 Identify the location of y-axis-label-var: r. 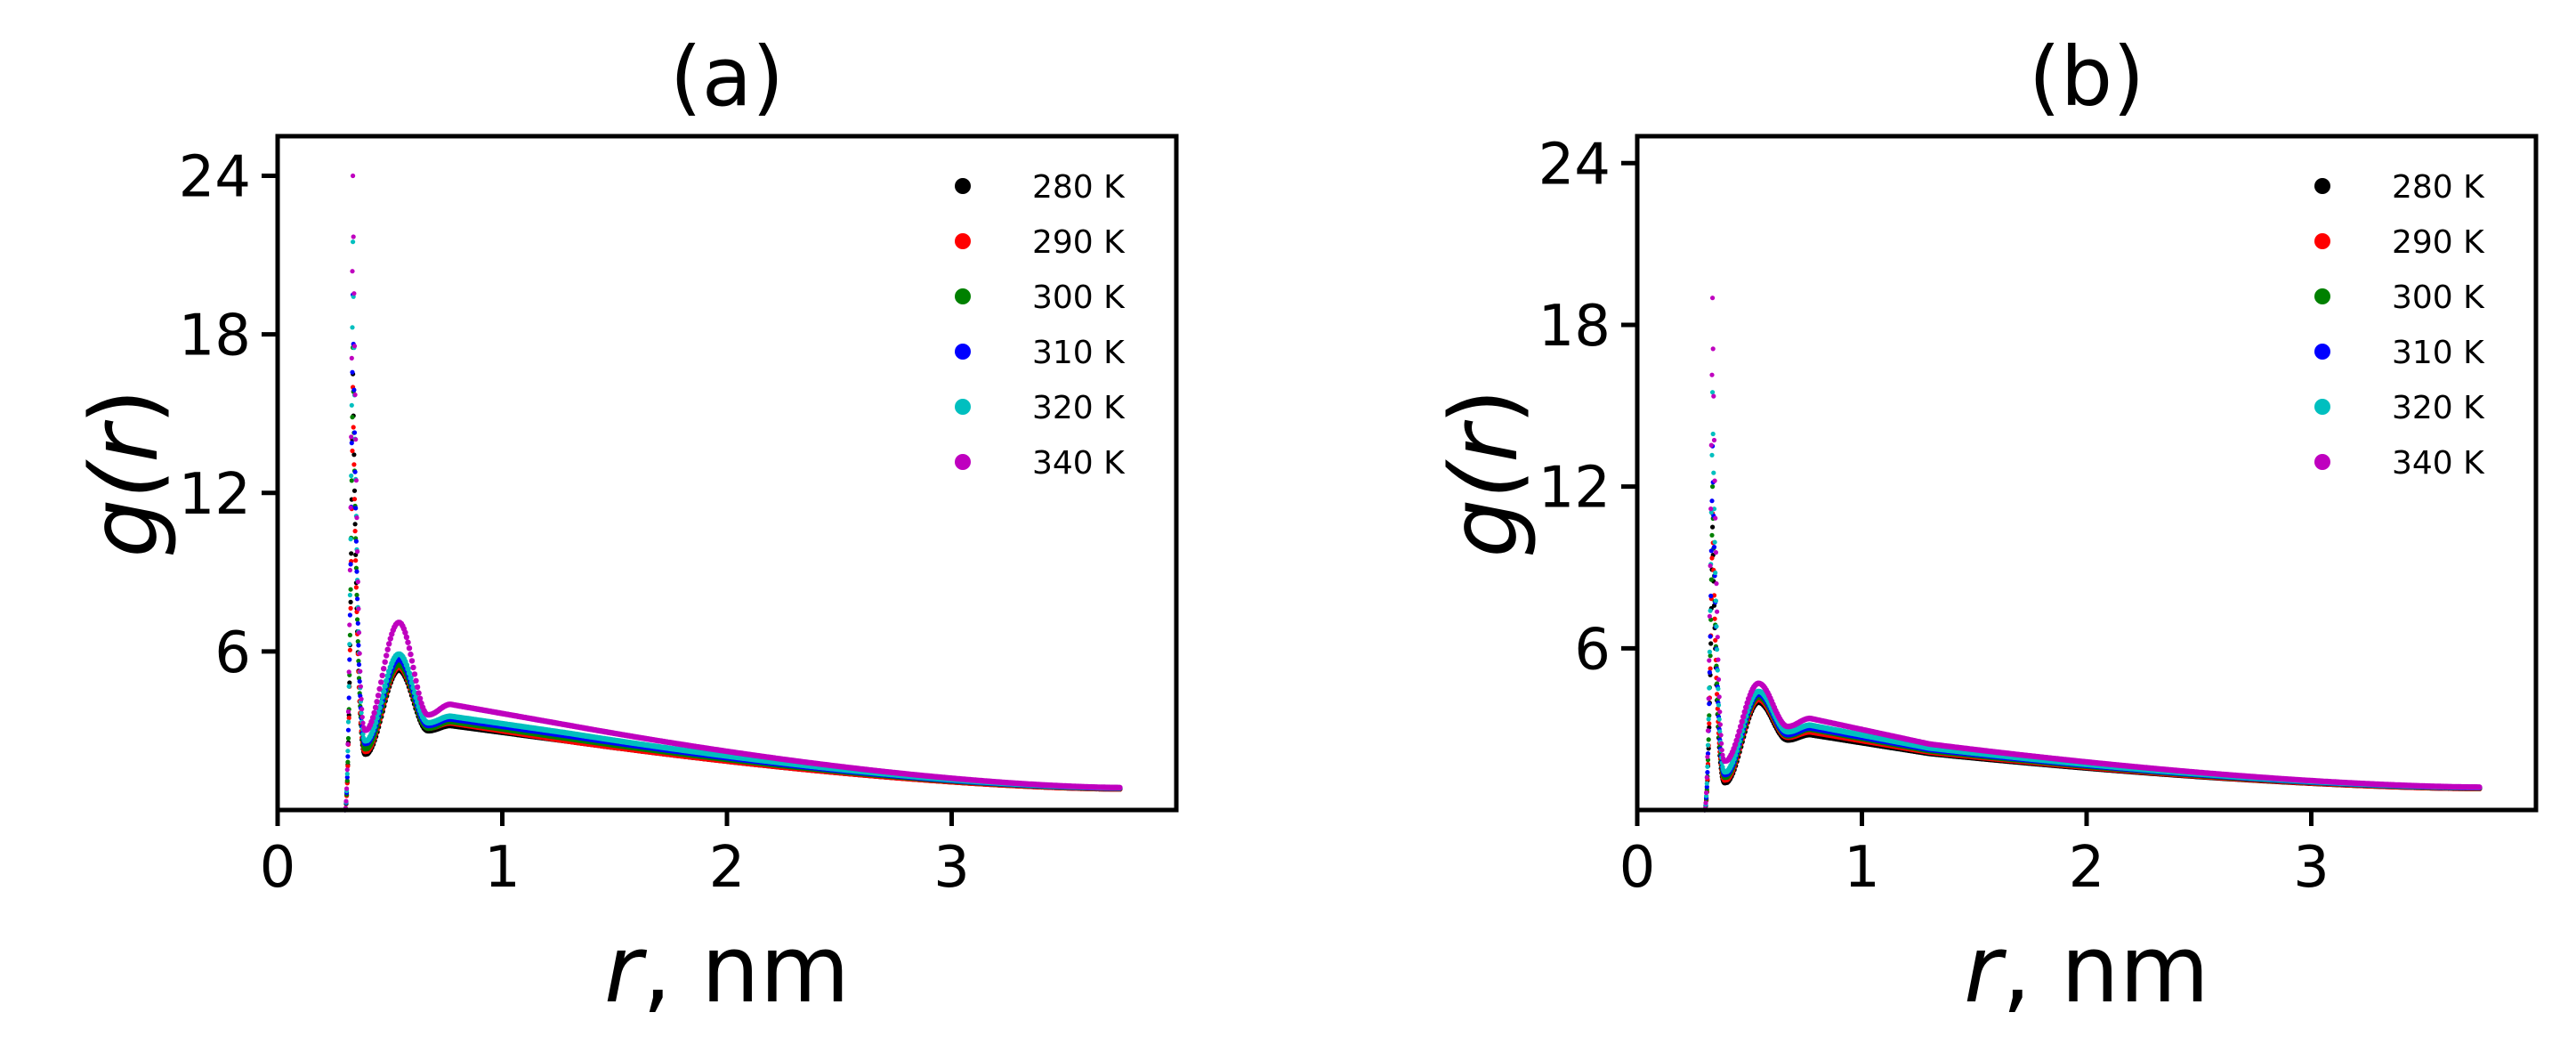
(124, 441).